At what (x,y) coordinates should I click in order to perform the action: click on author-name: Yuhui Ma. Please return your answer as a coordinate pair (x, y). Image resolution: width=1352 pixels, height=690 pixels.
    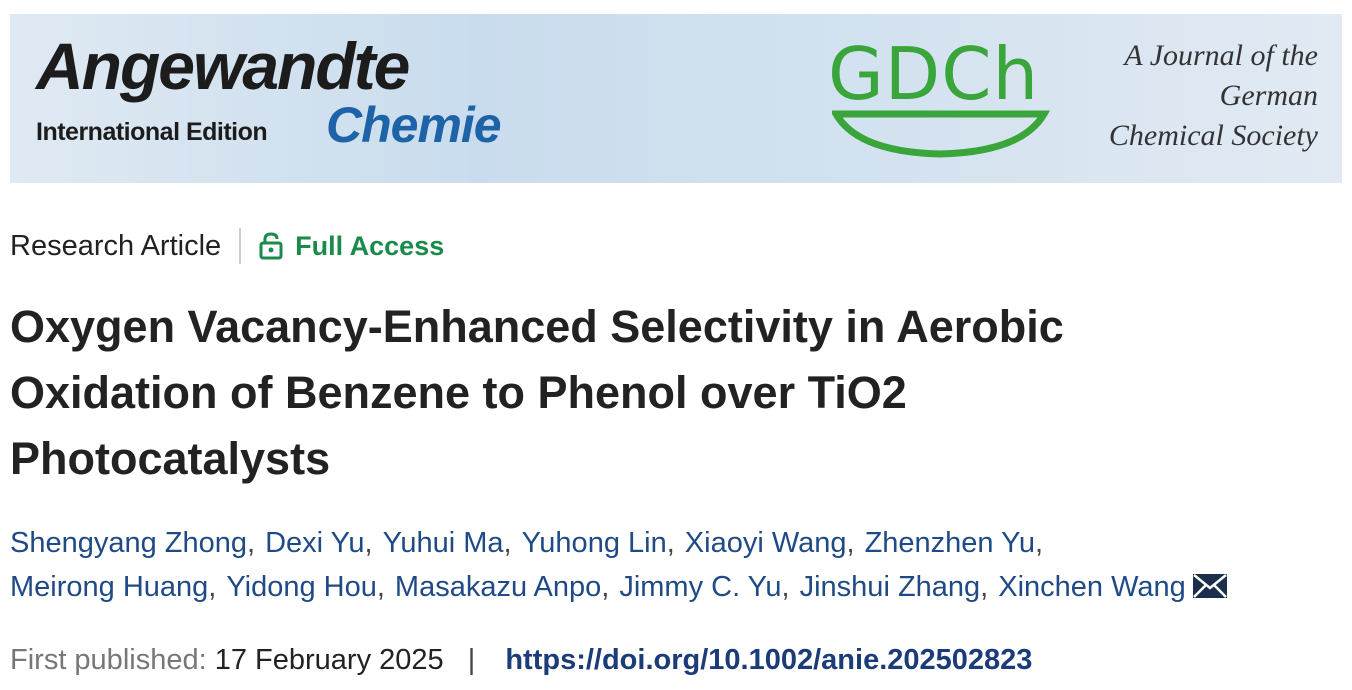
    Looking at the image, I should click on (443, 543).